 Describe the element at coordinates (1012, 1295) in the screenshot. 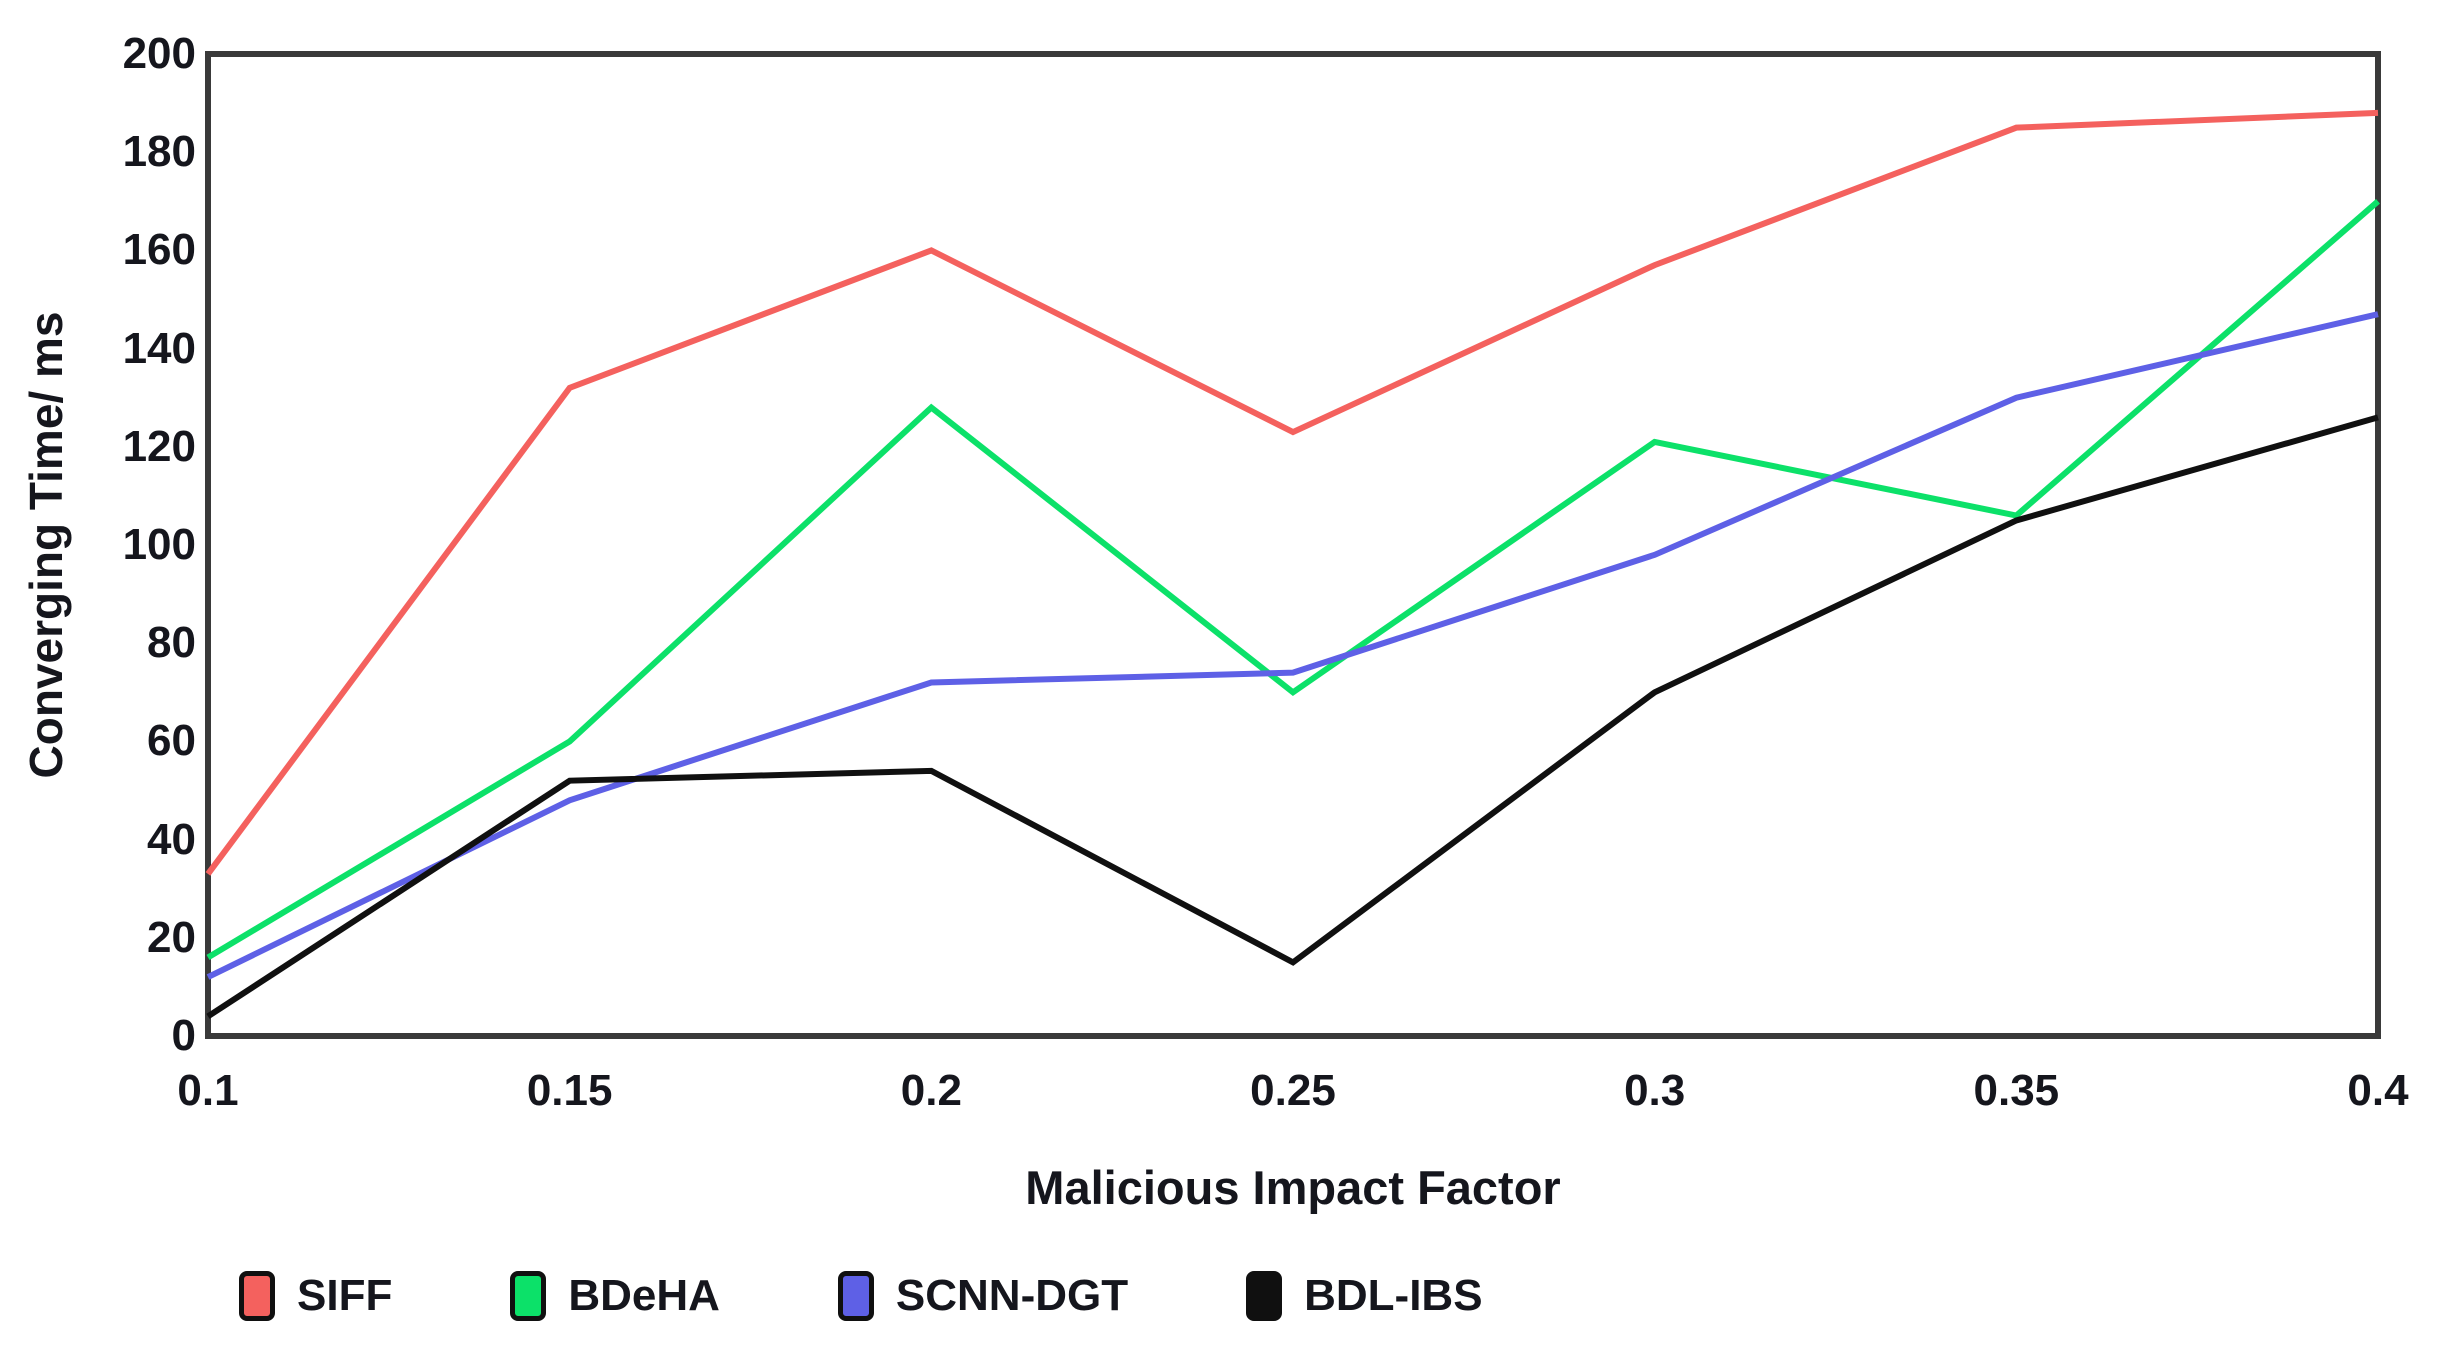

I see `legend-label: SCNN-DGT` at that location.